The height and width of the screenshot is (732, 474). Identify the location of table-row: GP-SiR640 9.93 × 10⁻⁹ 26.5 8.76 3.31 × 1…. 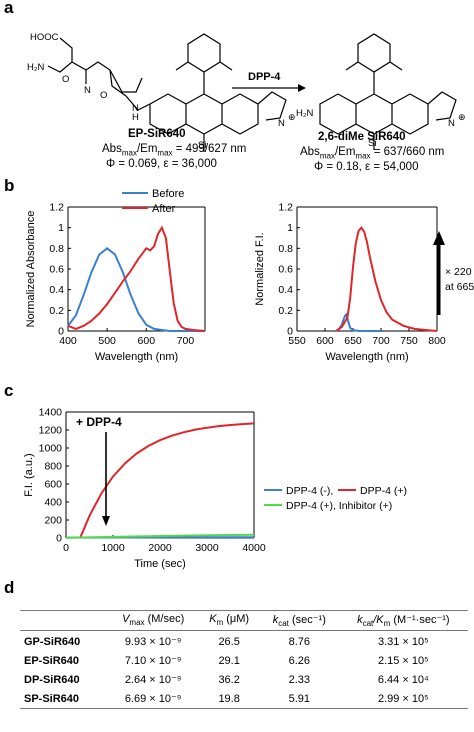
(226, 642).